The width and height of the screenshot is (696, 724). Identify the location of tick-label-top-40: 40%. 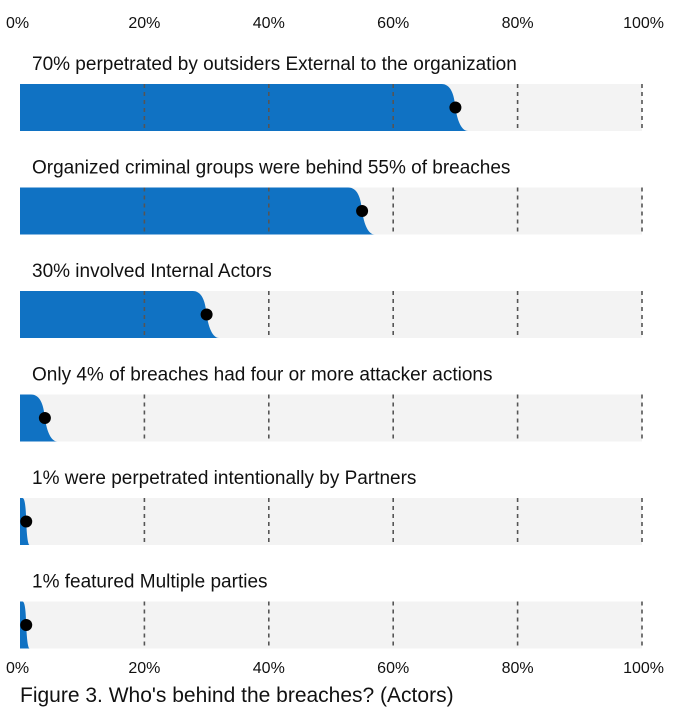
(269, 23).